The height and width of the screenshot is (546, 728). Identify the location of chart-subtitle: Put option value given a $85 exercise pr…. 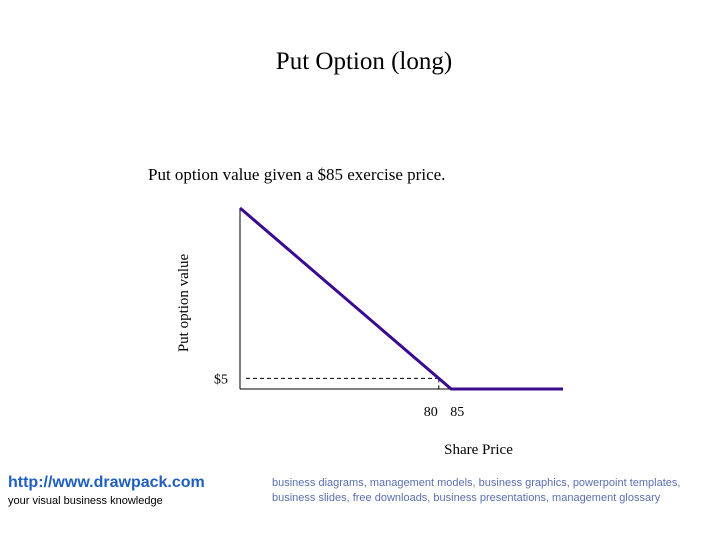
(297, 174).